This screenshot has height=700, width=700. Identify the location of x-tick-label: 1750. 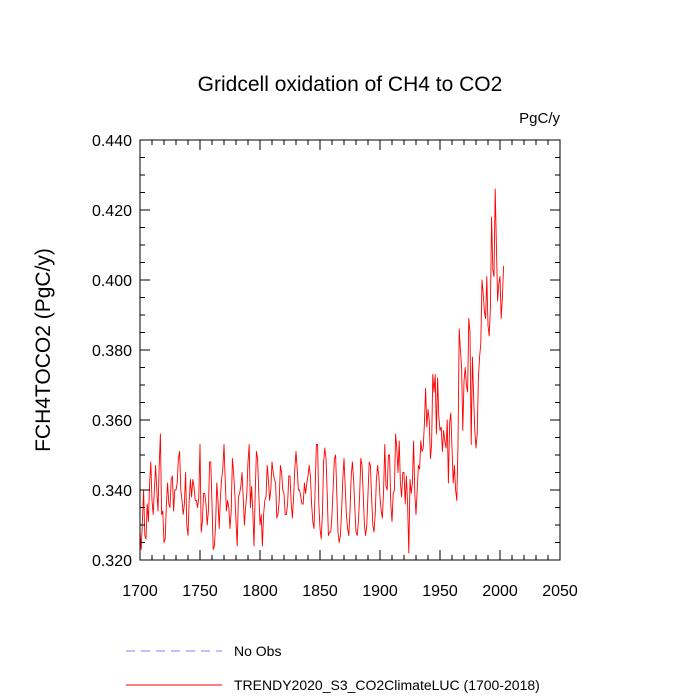
(200, 591).